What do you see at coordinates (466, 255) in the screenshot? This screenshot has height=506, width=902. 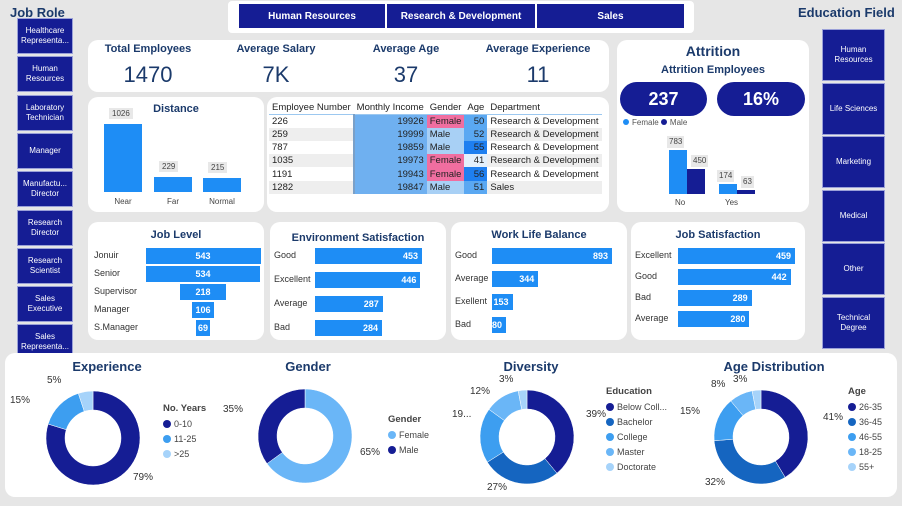 I see `wlb-category-label: Good` at bounding box center [466, 255].